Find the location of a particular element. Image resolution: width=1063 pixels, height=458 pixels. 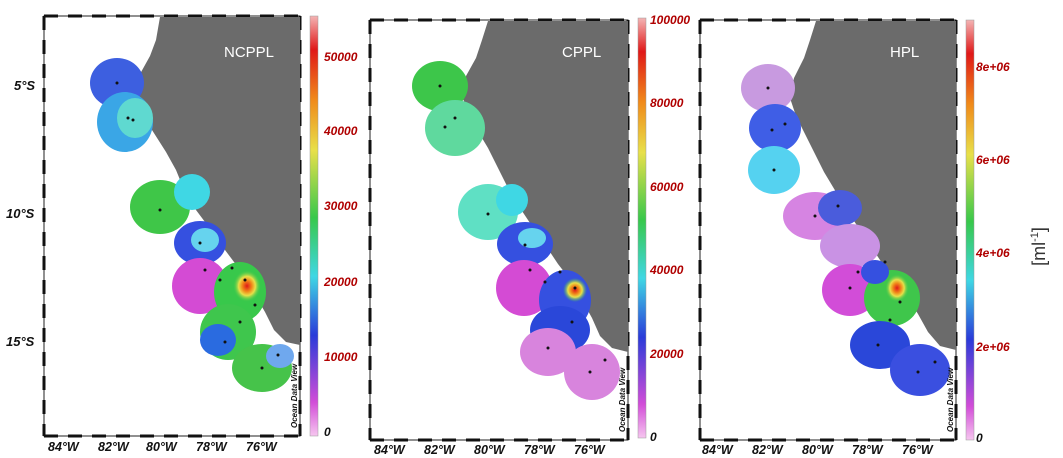

colorbar-tick: 100000 is located at coordinates (670, 20).